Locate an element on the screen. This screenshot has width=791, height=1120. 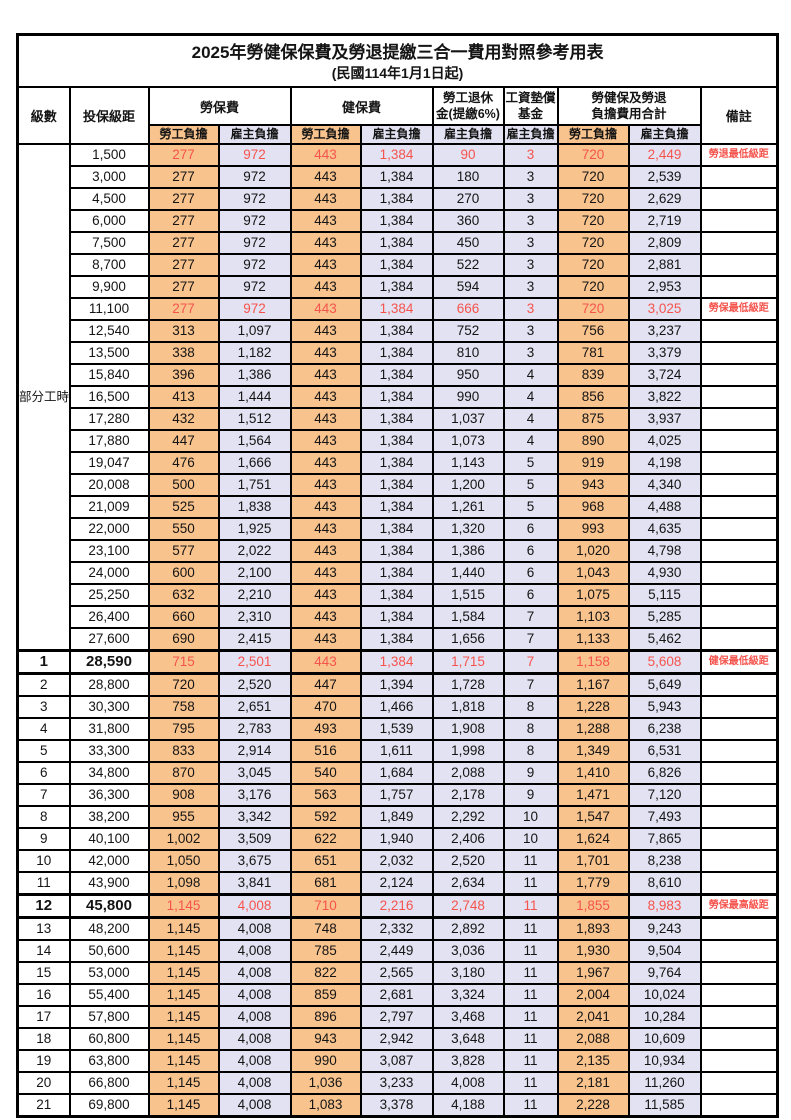
cell-remark: 健保最低級距 is located at coordinates (739, 662).